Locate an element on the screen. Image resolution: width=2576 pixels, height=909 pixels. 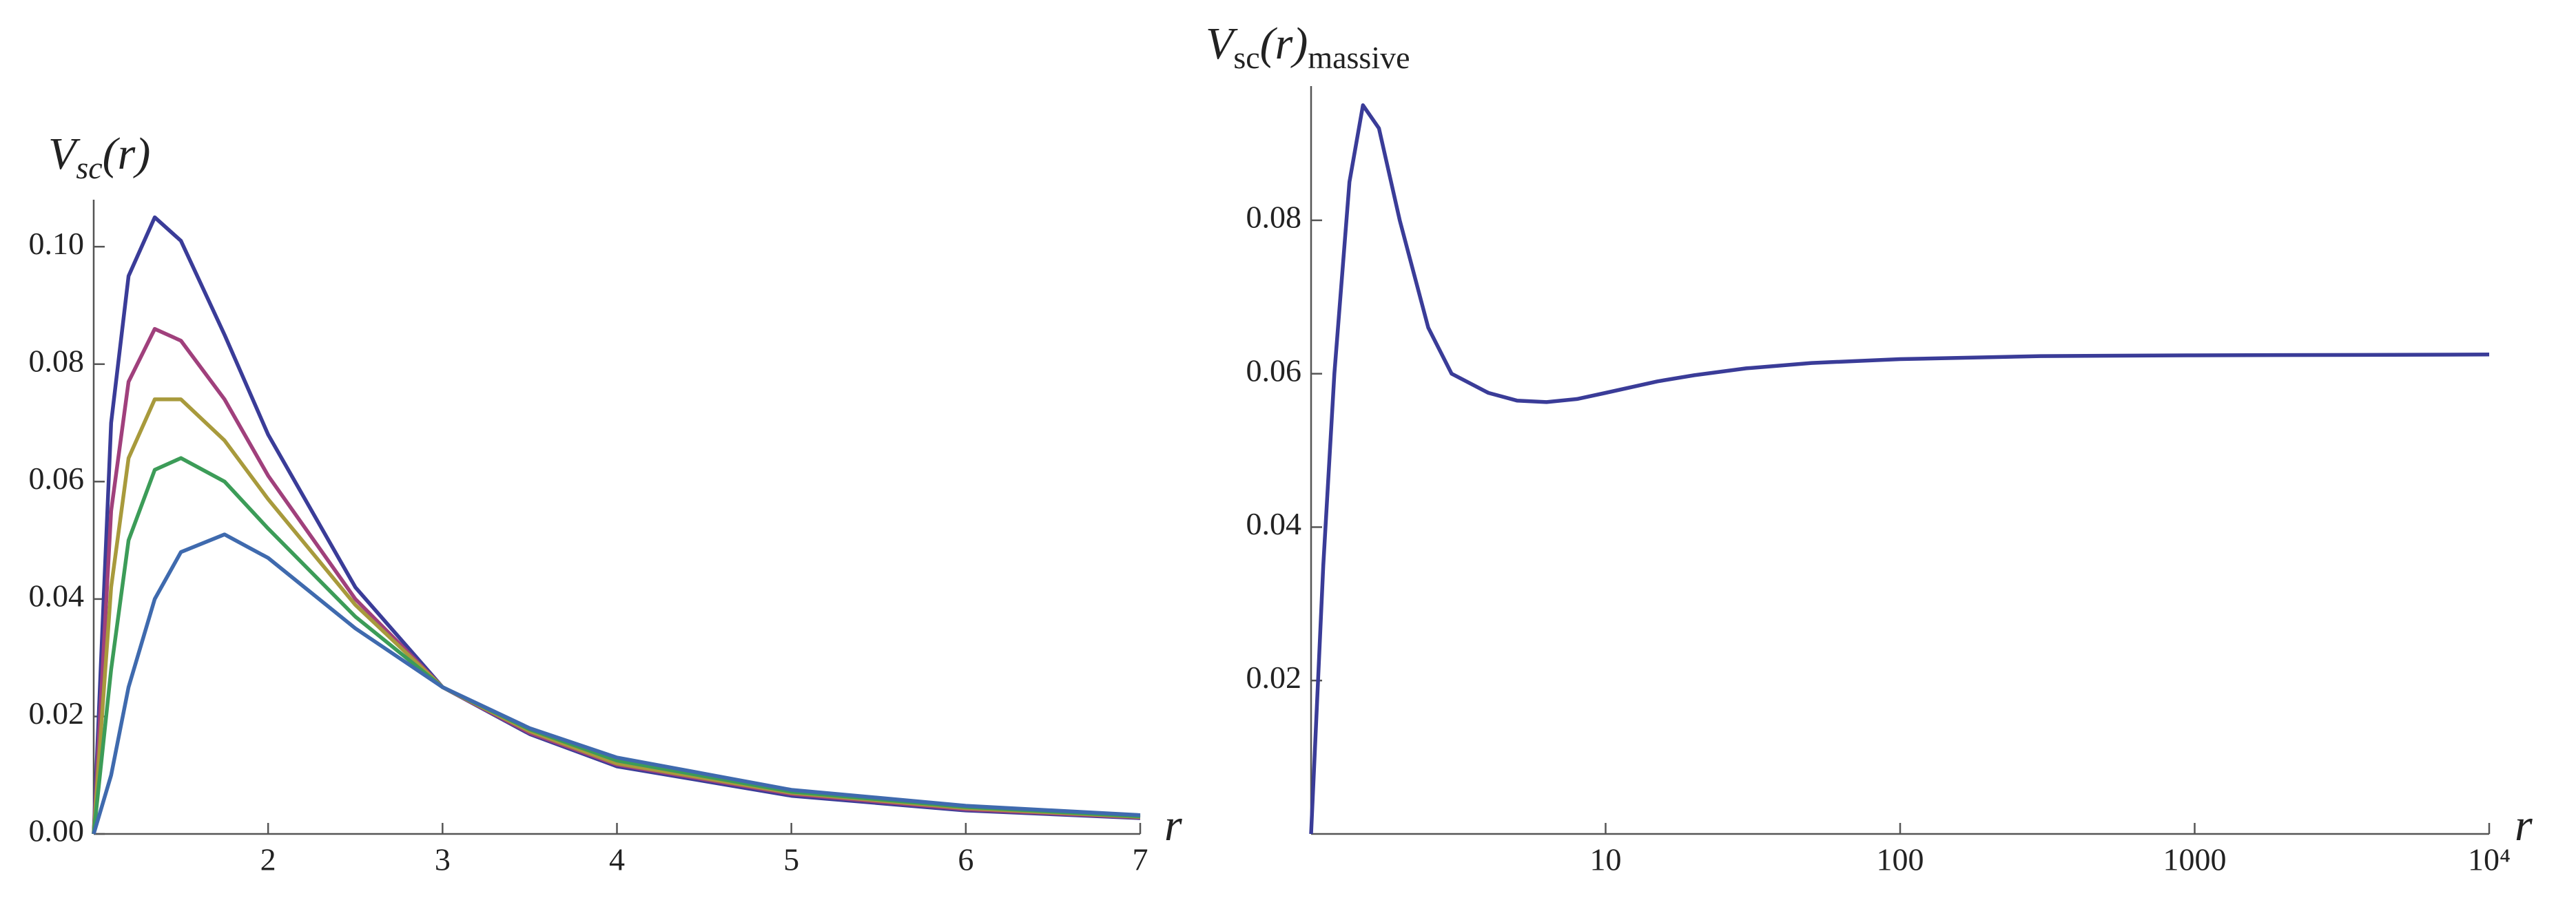
x-tick-label: 7 is located at coordinates (1140, 859).